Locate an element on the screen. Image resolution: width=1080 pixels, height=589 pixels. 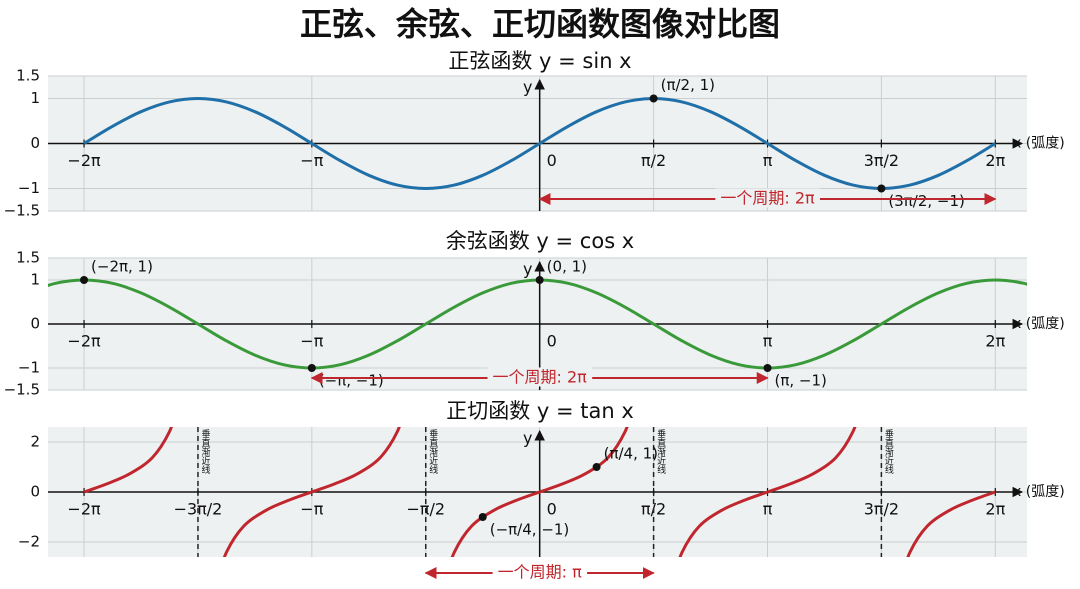
point-label: (π, −1) is located at coordinates (801, 381).